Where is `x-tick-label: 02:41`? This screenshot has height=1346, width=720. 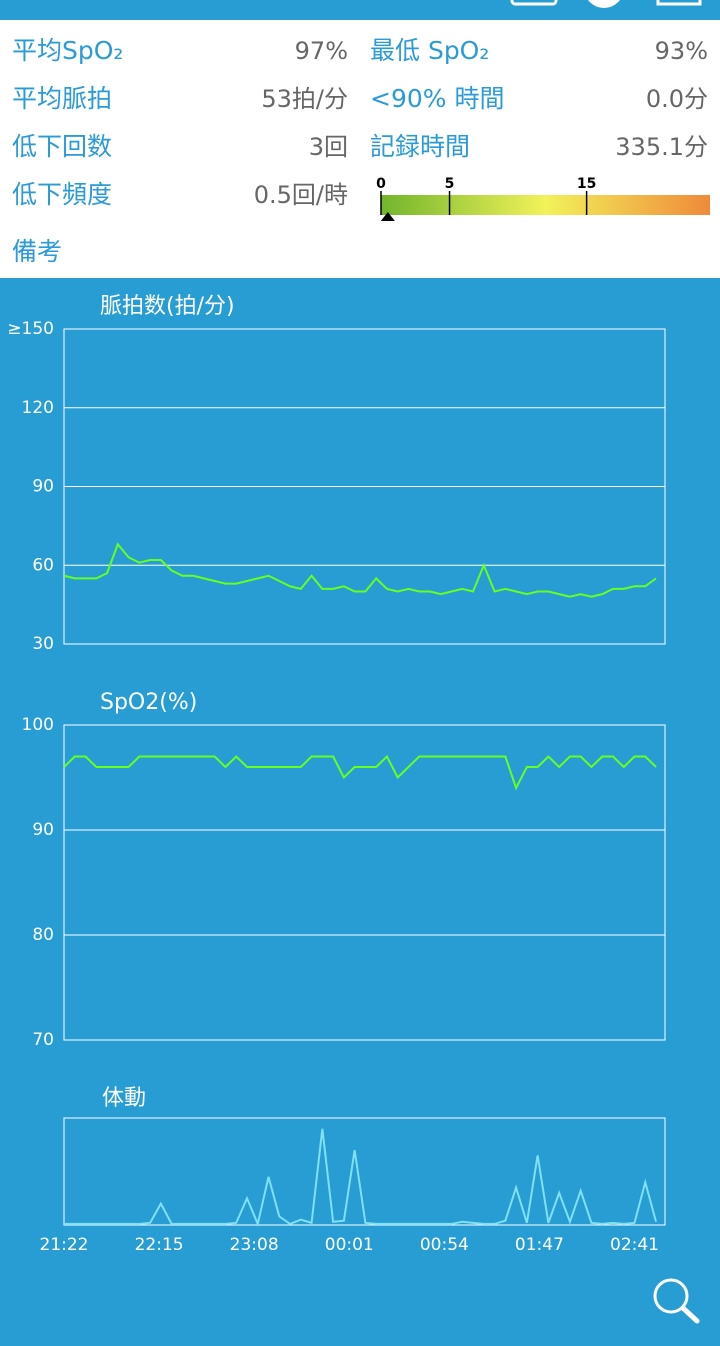
x-tick-label: 02:41 is located at coordinates (634, 1245).